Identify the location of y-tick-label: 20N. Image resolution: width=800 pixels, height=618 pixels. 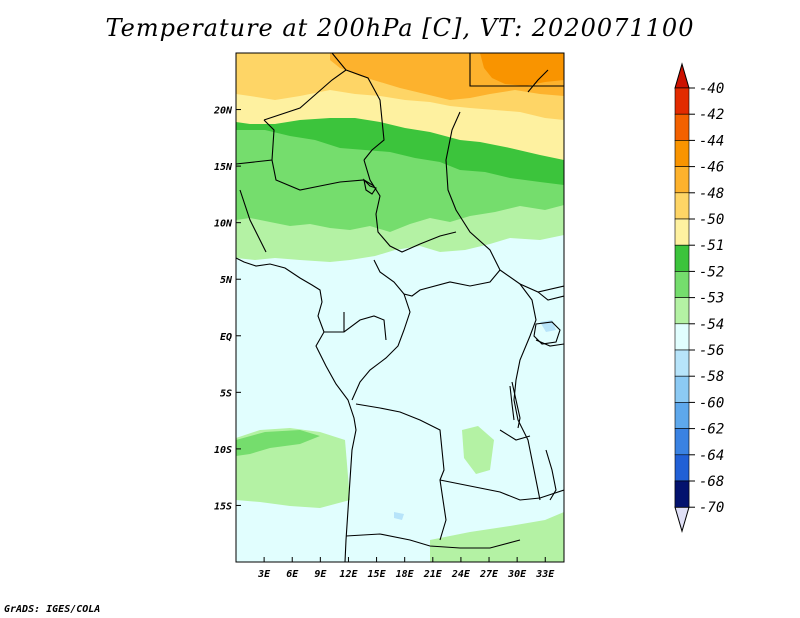
(223, 111).